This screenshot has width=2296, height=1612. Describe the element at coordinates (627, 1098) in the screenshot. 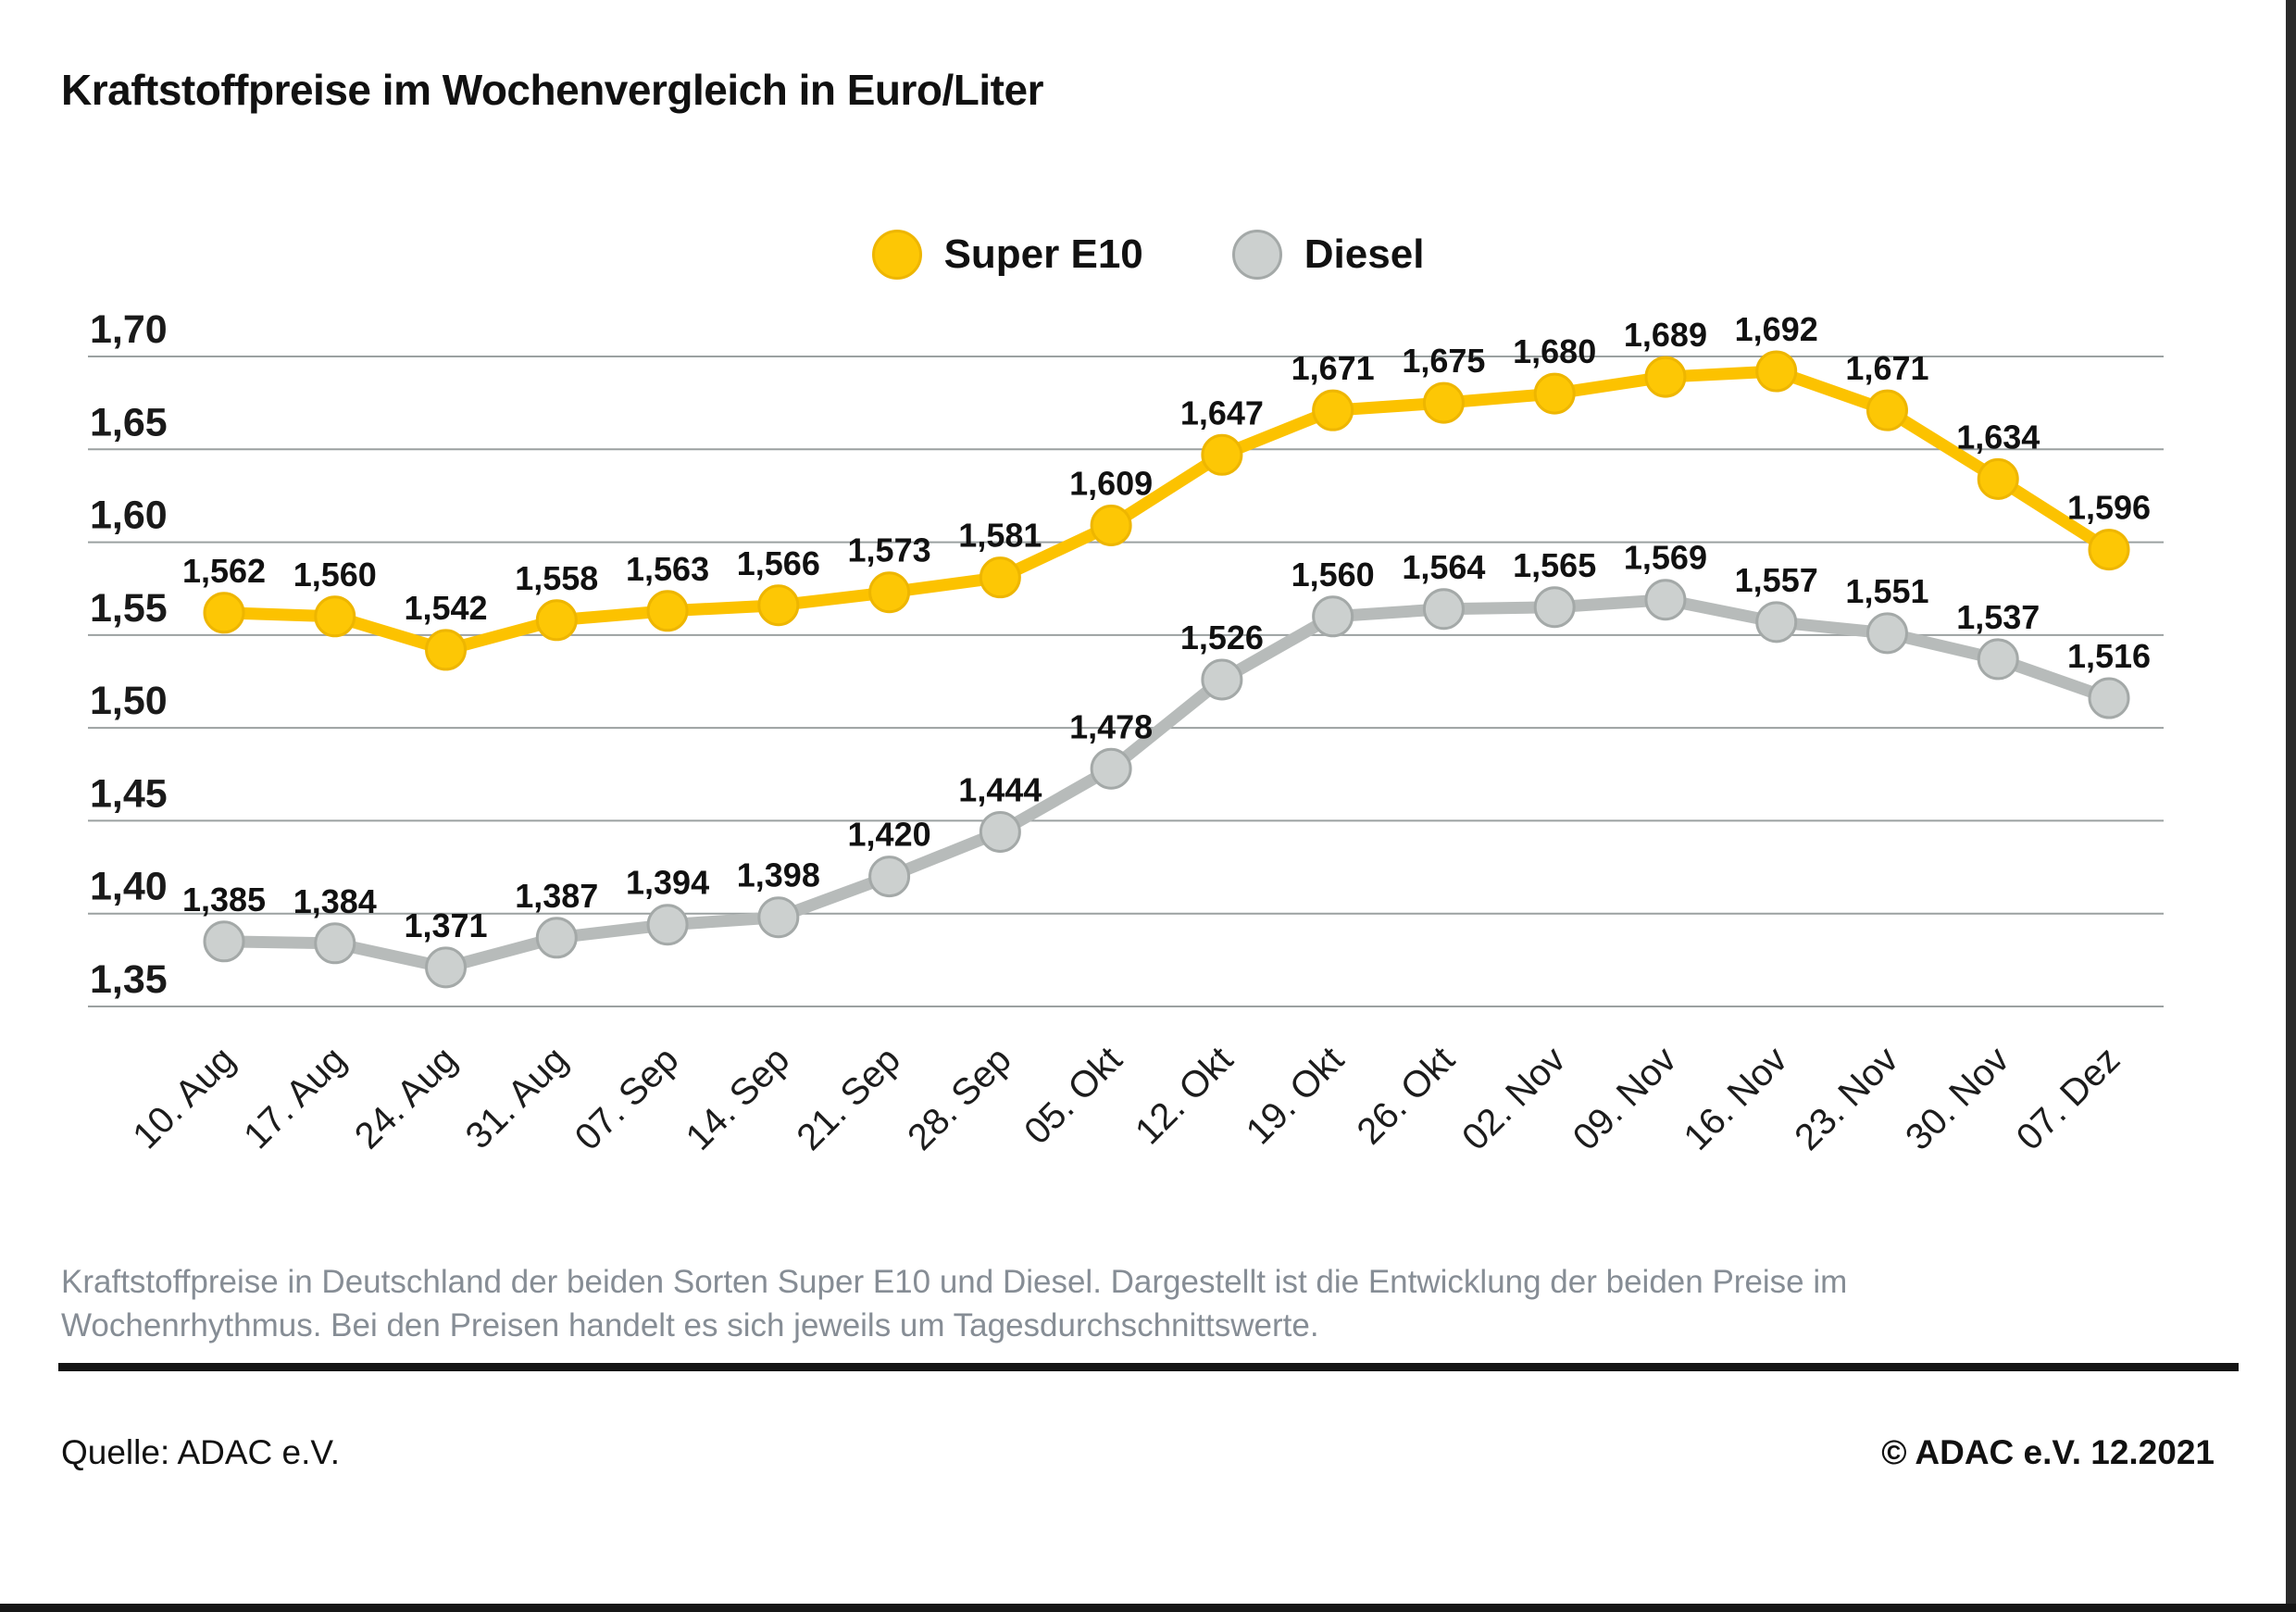

I see `x-axis-tick-label: 07. Sep` at that location.